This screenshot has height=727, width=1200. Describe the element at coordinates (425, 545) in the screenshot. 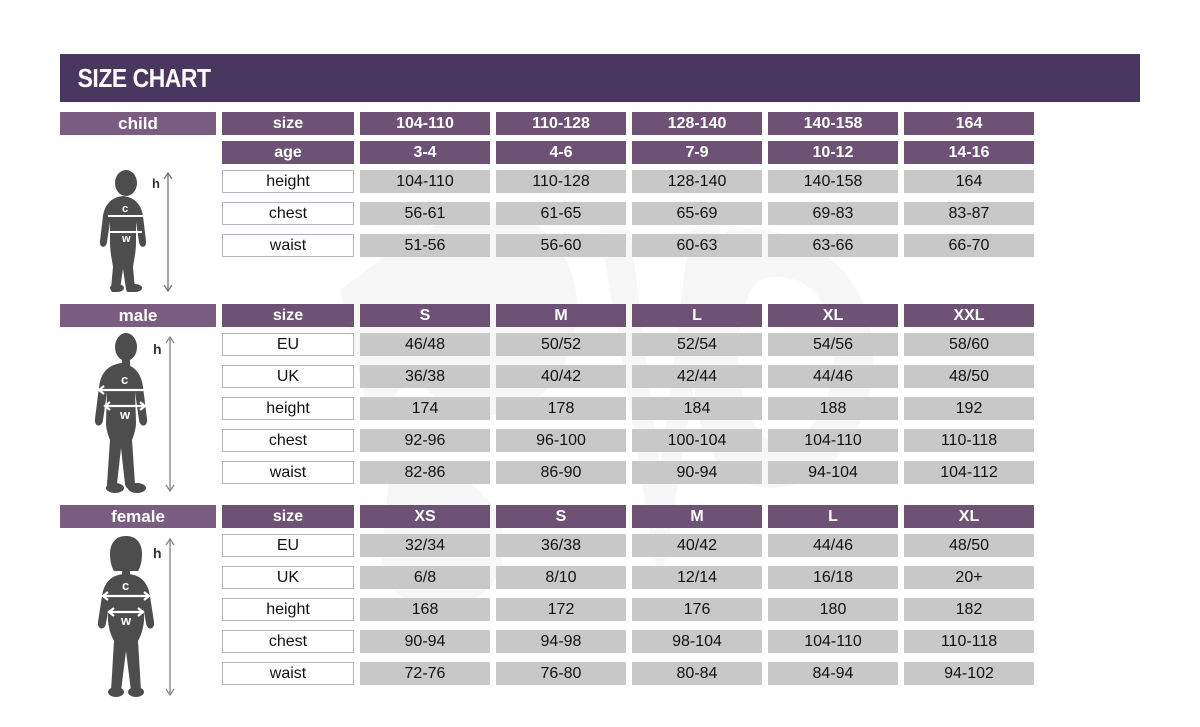

I see `data-cell: 32/34` at that location.